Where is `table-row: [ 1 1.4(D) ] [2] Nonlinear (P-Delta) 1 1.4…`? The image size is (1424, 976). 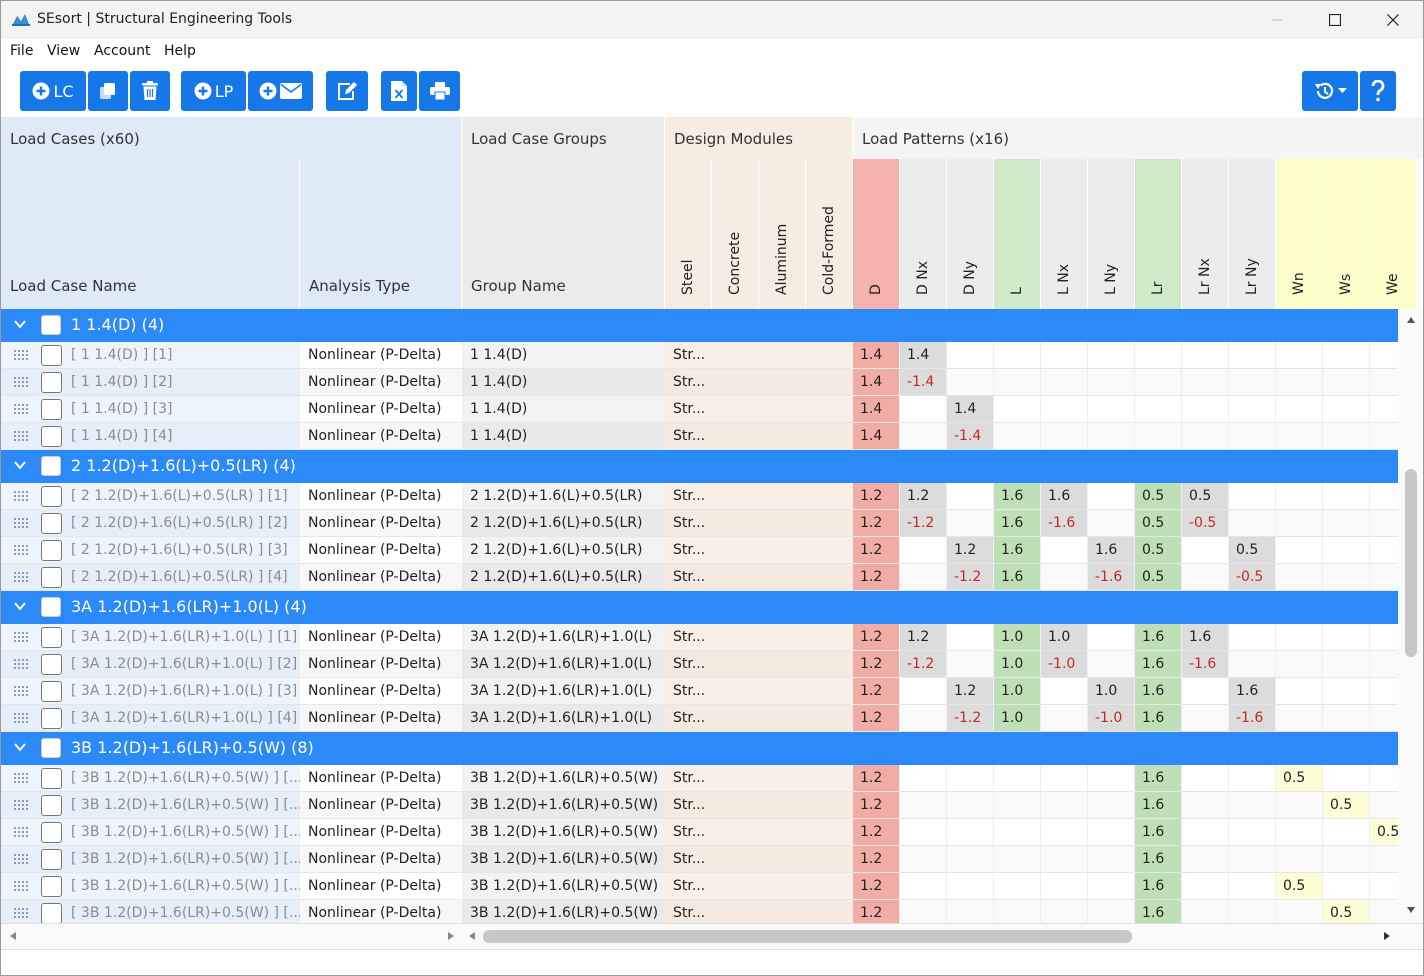
table-row: [ 1 1.4(D) ] [2] Nonlinear (P-Delta) 1 1.4… is located at coordinates (709, 382).